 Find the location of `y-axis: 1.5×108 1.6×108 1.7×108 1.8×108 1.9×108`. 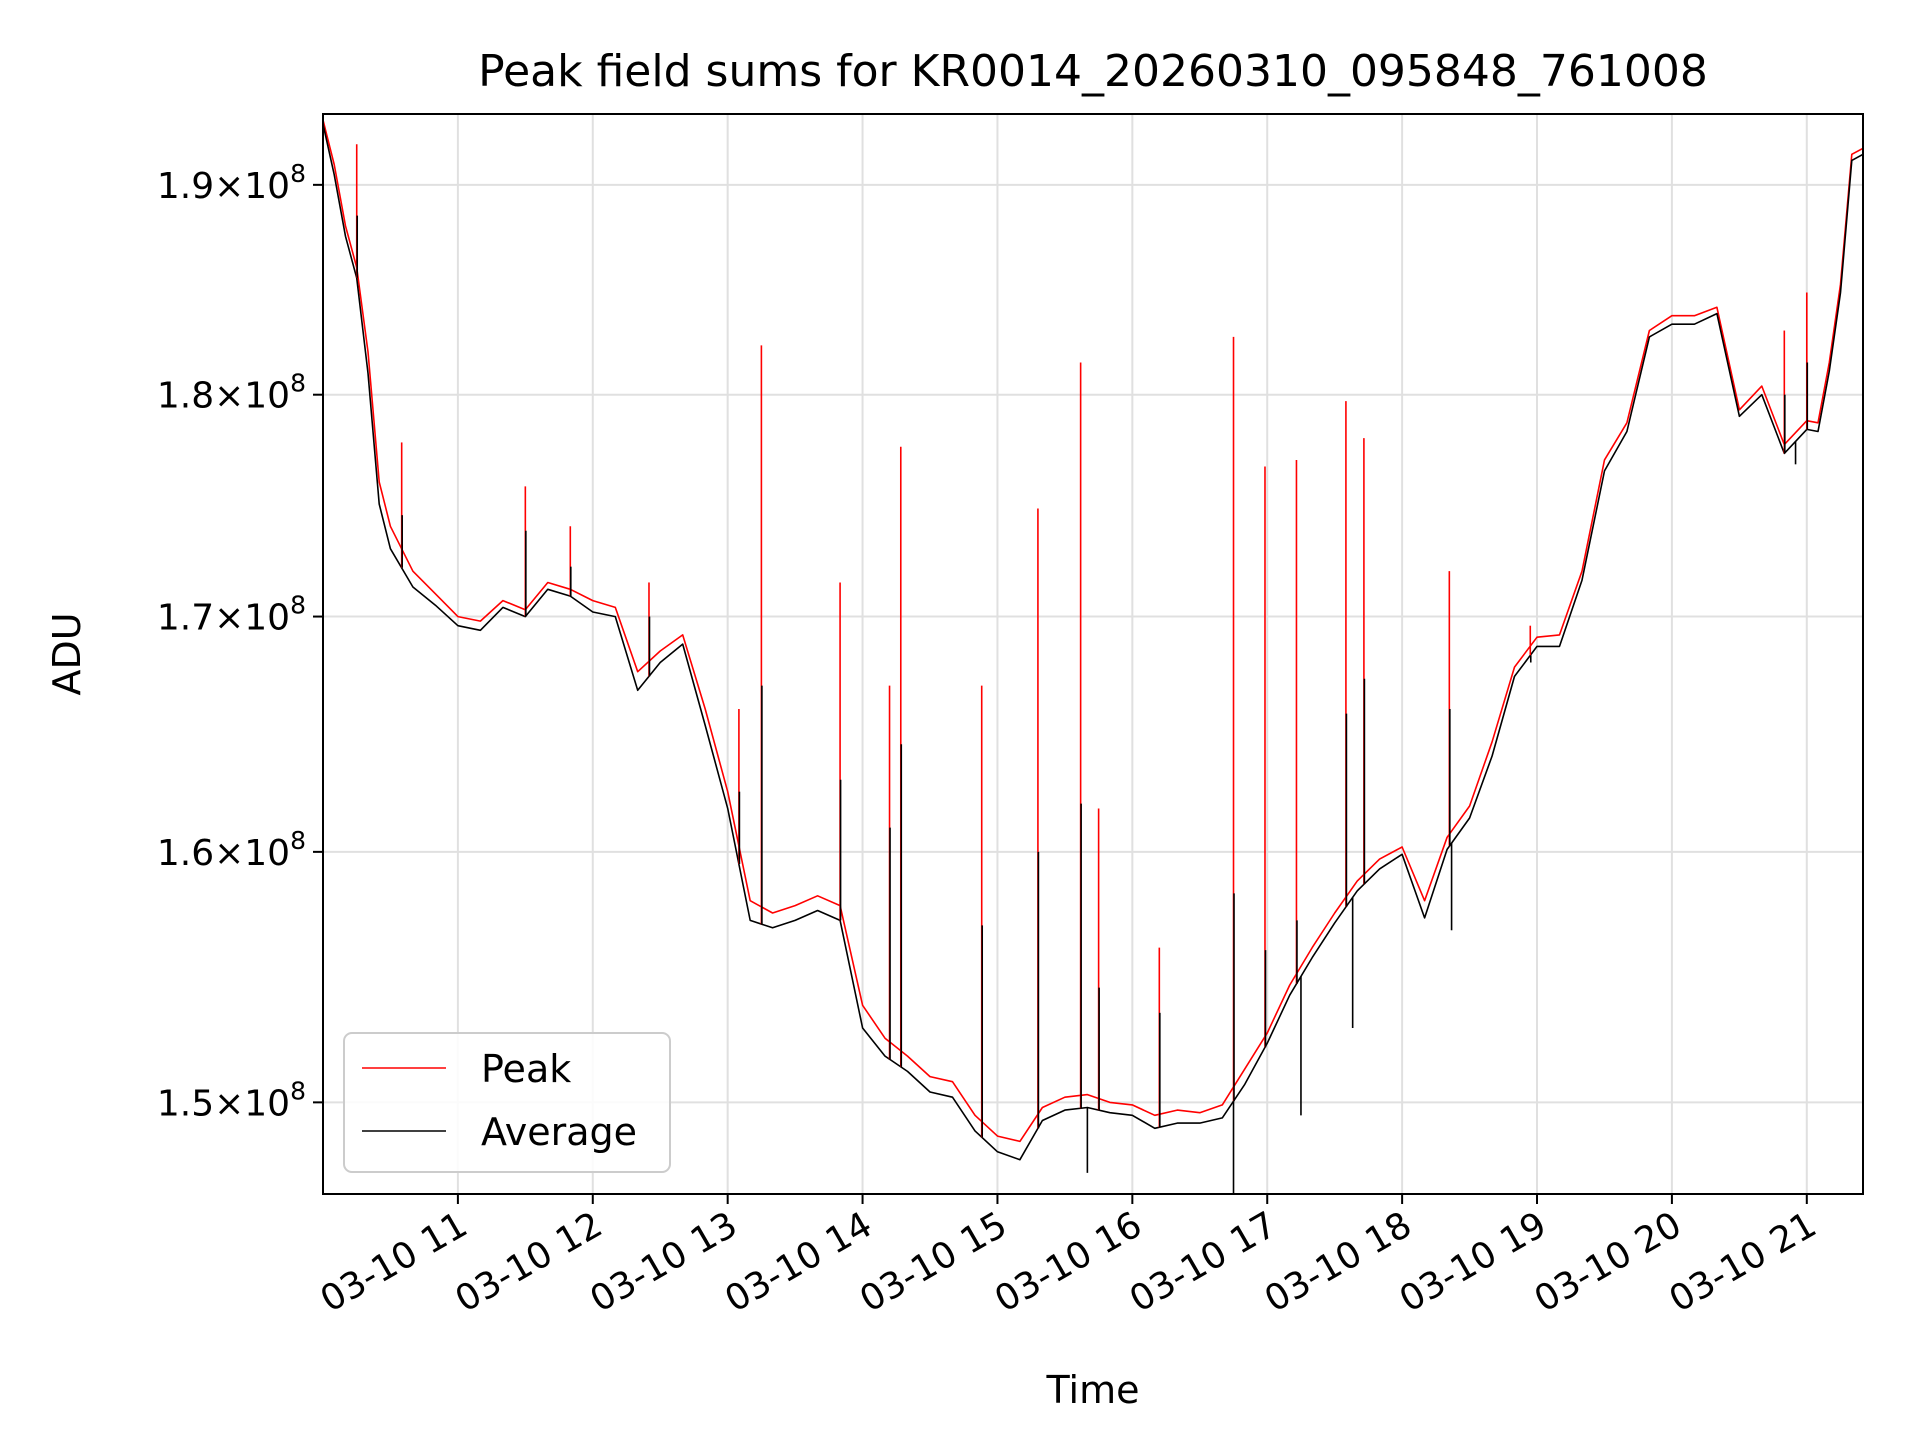

y-axis: 1.5×108 1.6×108 1.7×108 1.8×108 1.9×108 is located at coordinates (240, 641).